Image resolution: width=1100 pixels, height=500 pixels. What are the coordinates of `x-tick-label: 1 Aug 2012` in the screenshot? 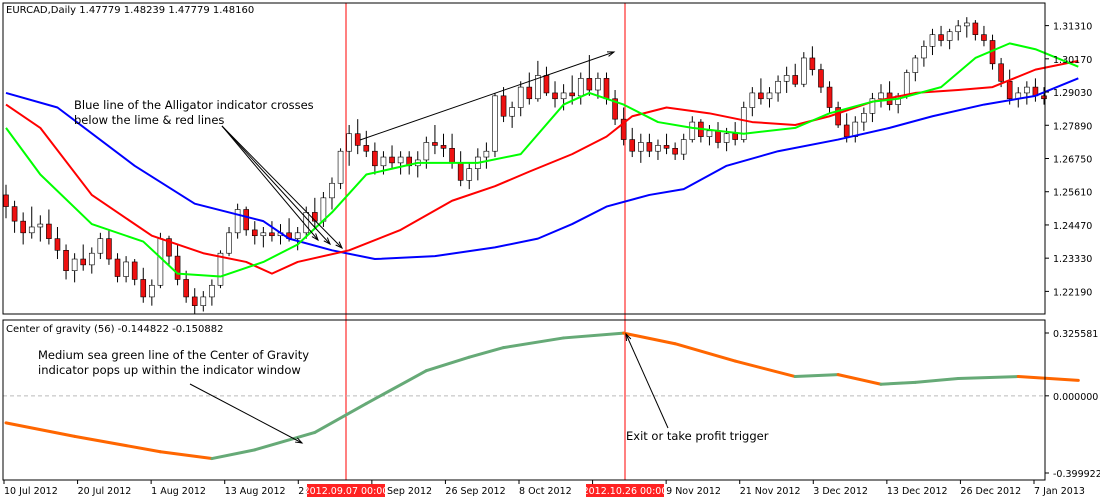 It's located at (178, 491).